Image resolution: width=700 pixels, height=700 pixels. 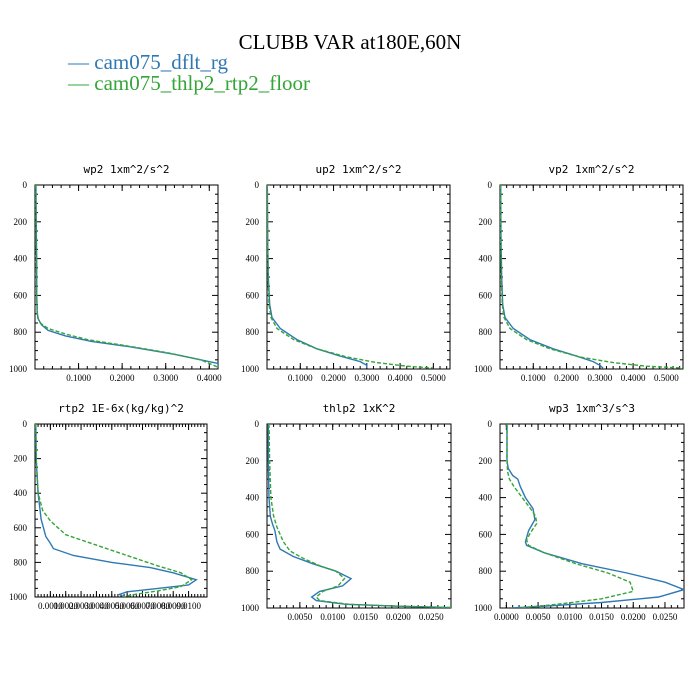 I want to click on panel-title: up2 1xm^2/s^2, so click(x=358, y=169).